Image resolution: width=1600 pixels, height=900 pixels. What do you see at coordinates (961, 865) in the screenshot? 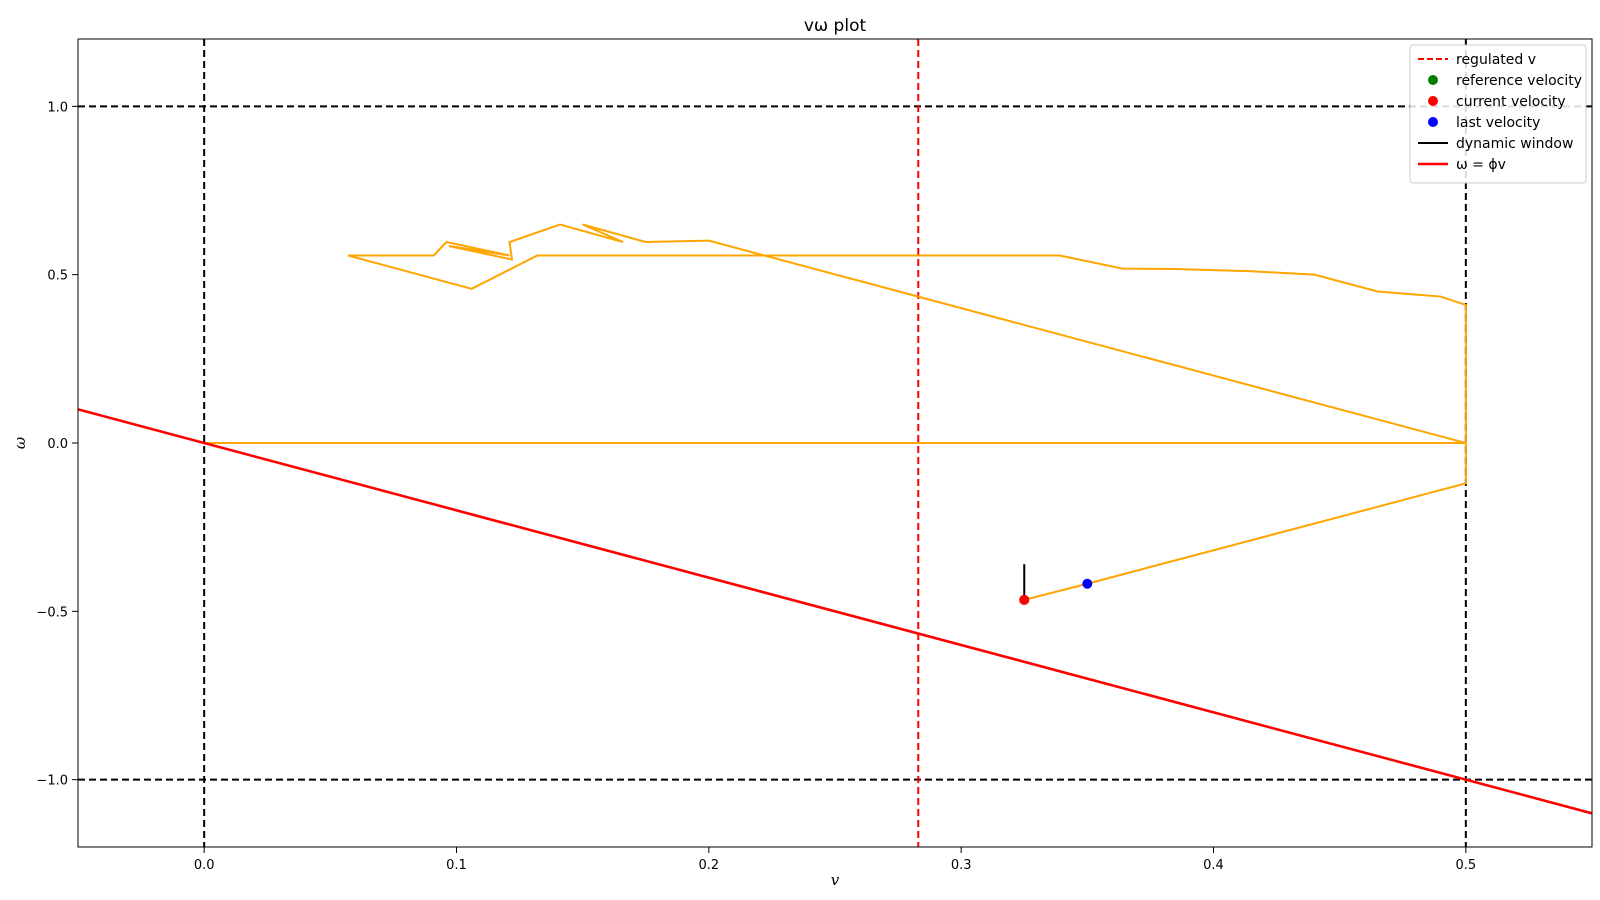
I see `x-tick-label-3: 0.3` at bounding box center [961, 865].